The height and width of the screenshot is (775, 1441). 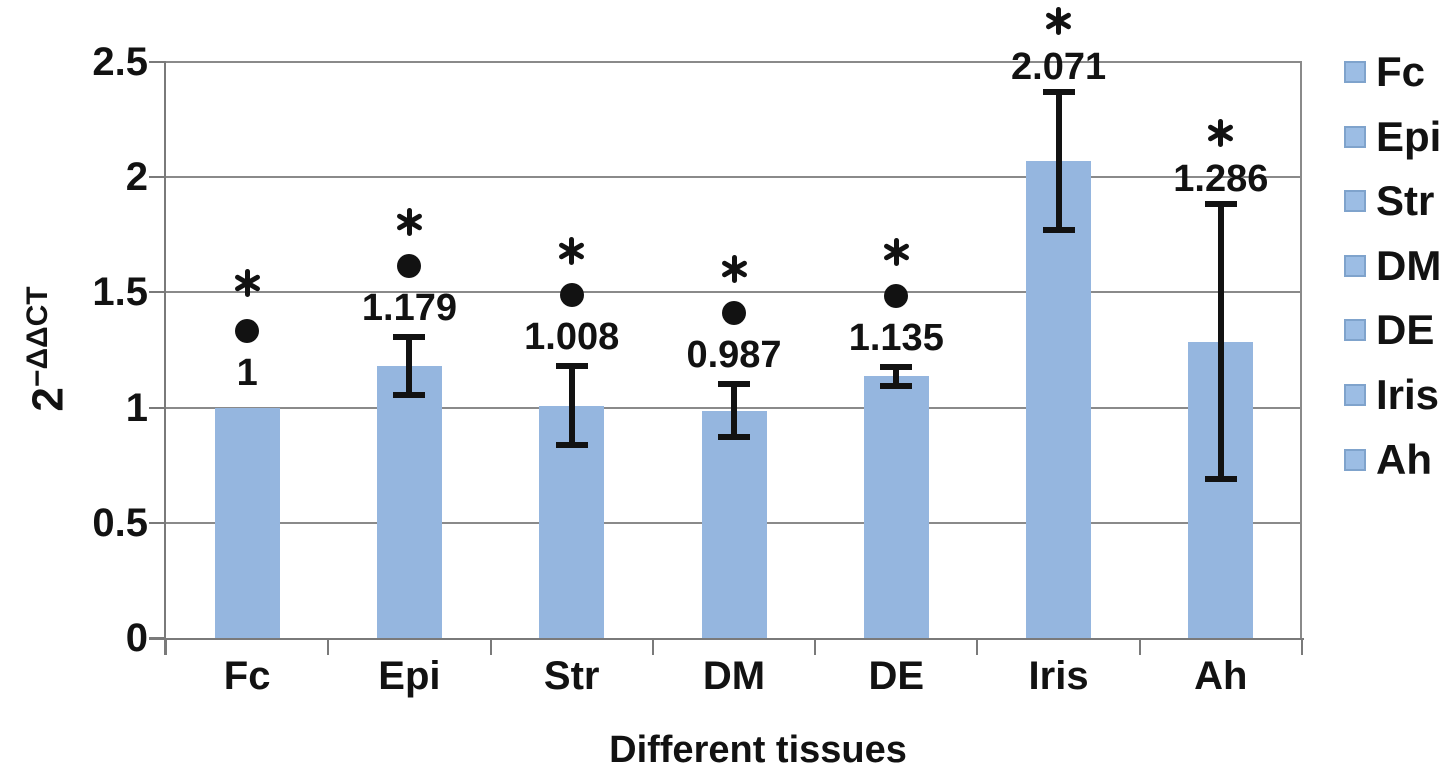 What do you see at coordinates (1059, 66) in the screenshot?
I see `value-label-iris: 2.071` at bounding box center [1059, 66].